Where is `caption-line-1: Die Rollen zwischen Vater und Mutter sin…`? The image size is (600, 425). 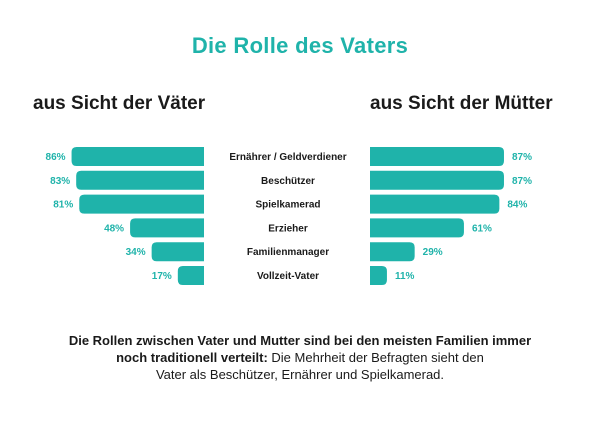 caption-line-1: Die Rollen zwischen Vater und Mutter sin… is located at coordinates (300, 340).